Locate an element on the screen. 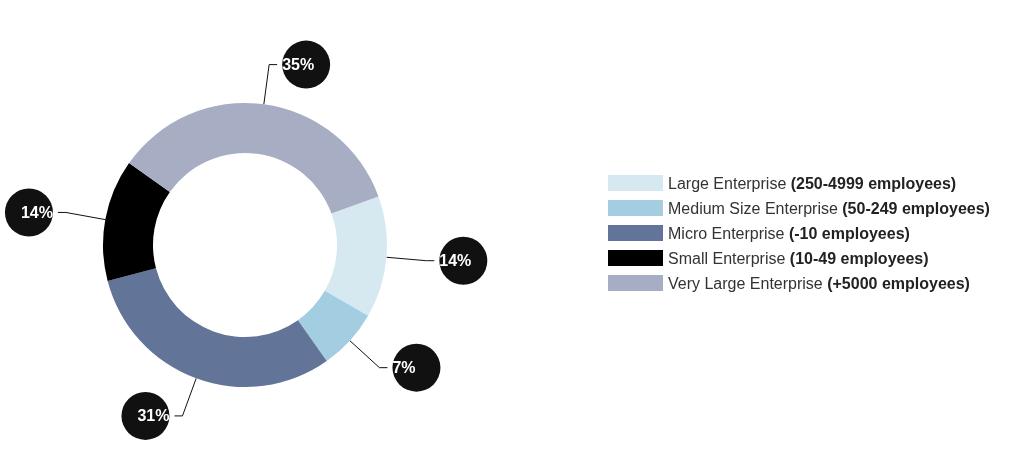 This screenshot has height=466, width=1035. legend-label: Medium Size Enterprise (50-249 employees) is located at coordinates (829, 208).